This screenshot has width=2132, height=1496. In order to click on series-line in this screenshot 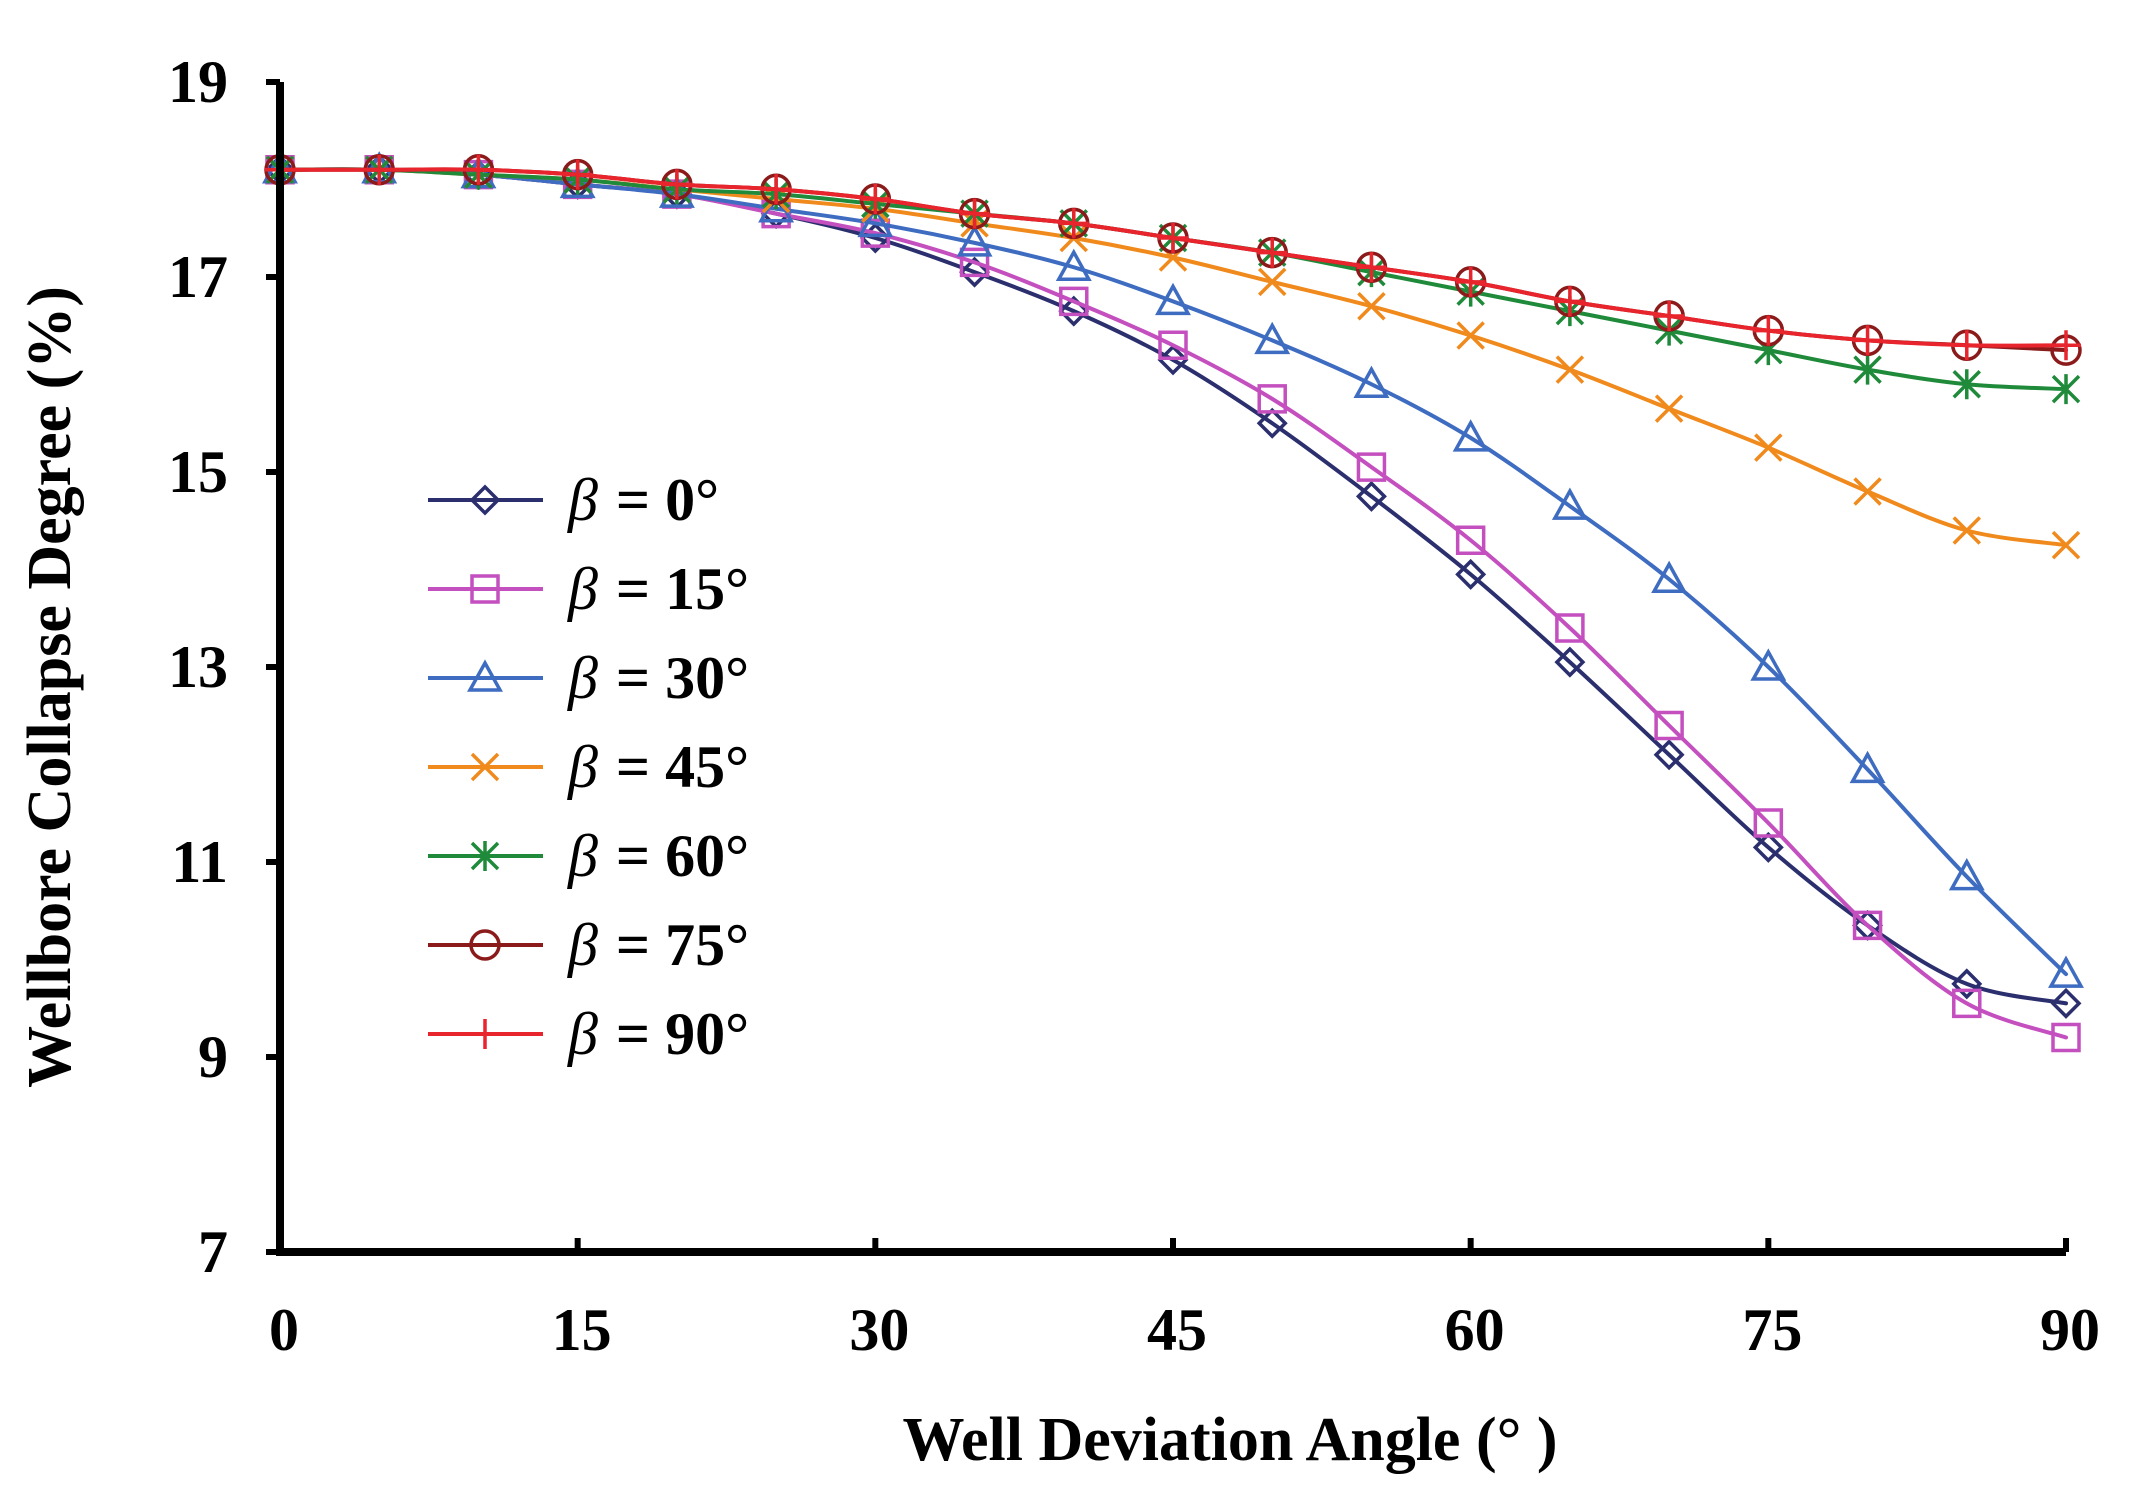, I will do `click(1173, 279)`.